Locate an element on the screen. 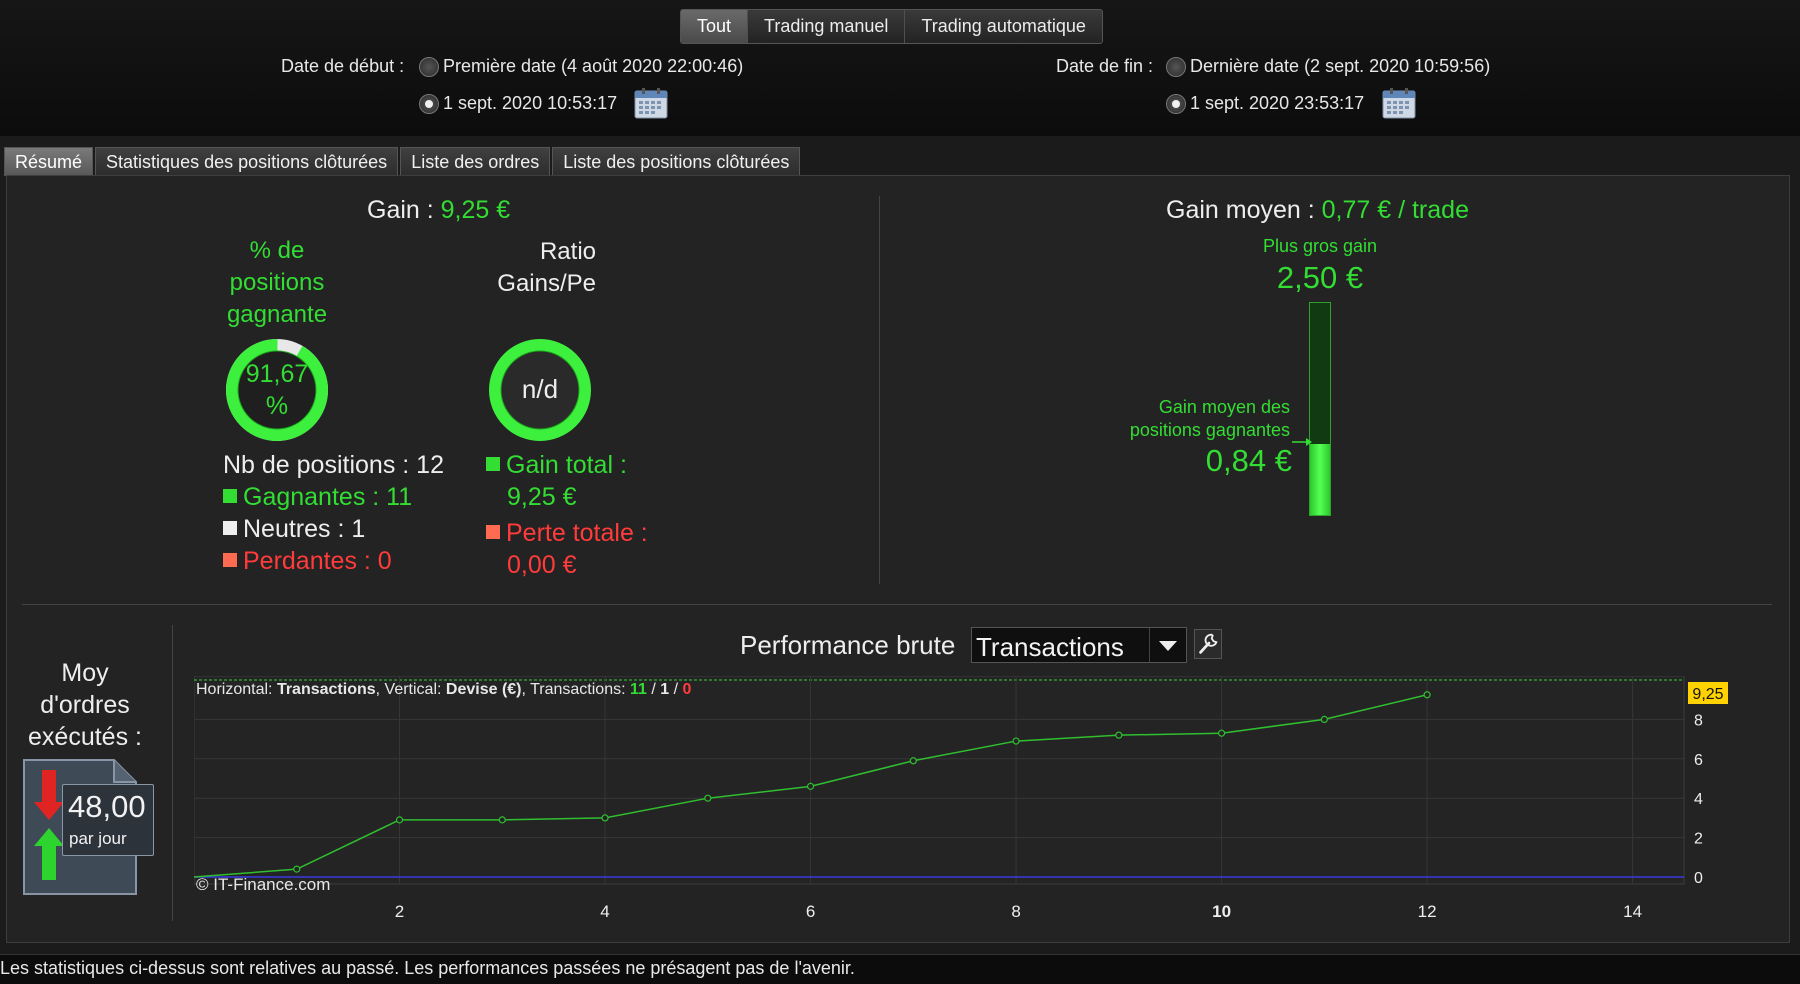 The image size is (1800, 984). avg-gain-line: Gain moyen : 0,77 € / trade is located at coordinates (1317, 210).